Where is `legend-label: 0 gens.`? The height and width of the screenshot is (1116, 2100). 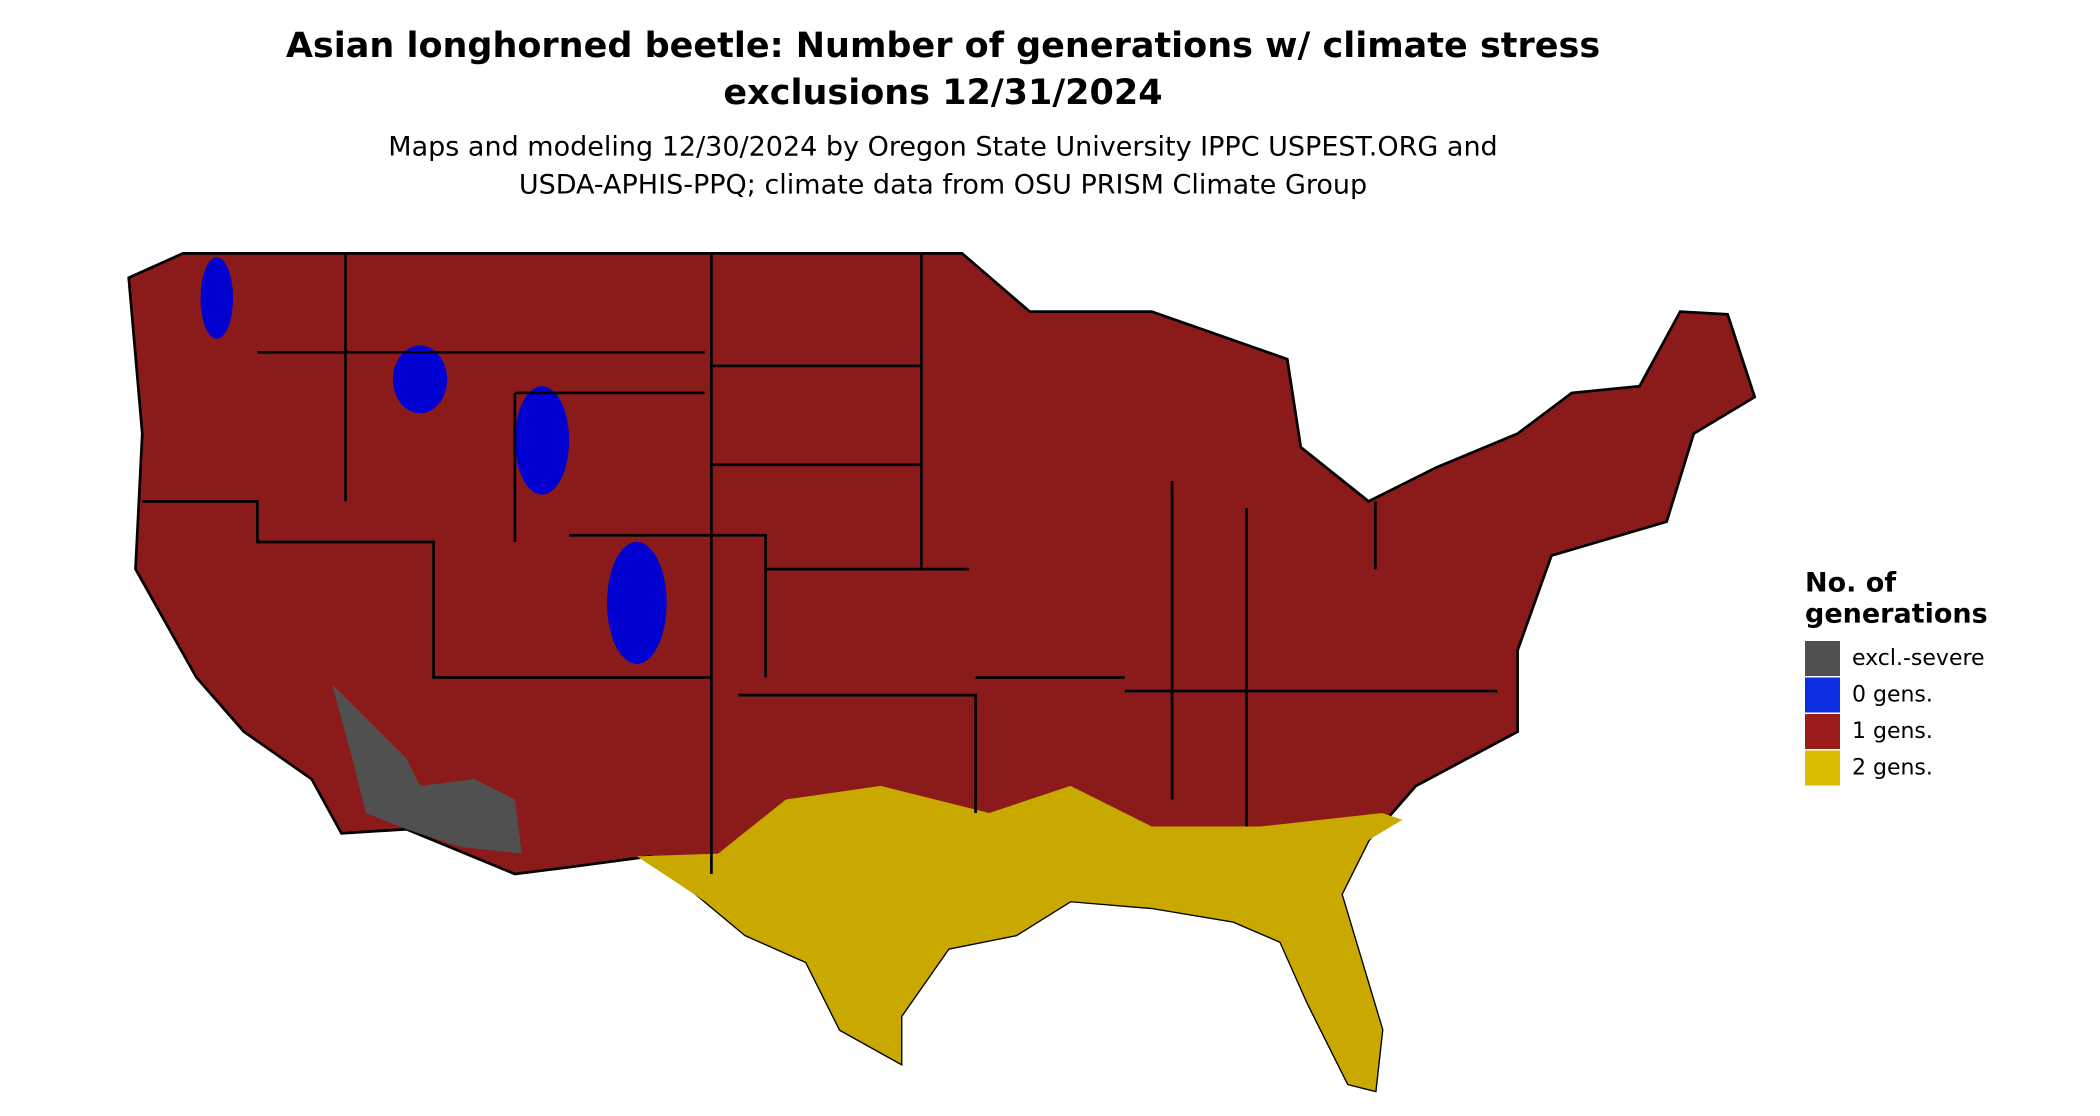
legend-label: 0 gens. is located at coordinates (1892, 695).